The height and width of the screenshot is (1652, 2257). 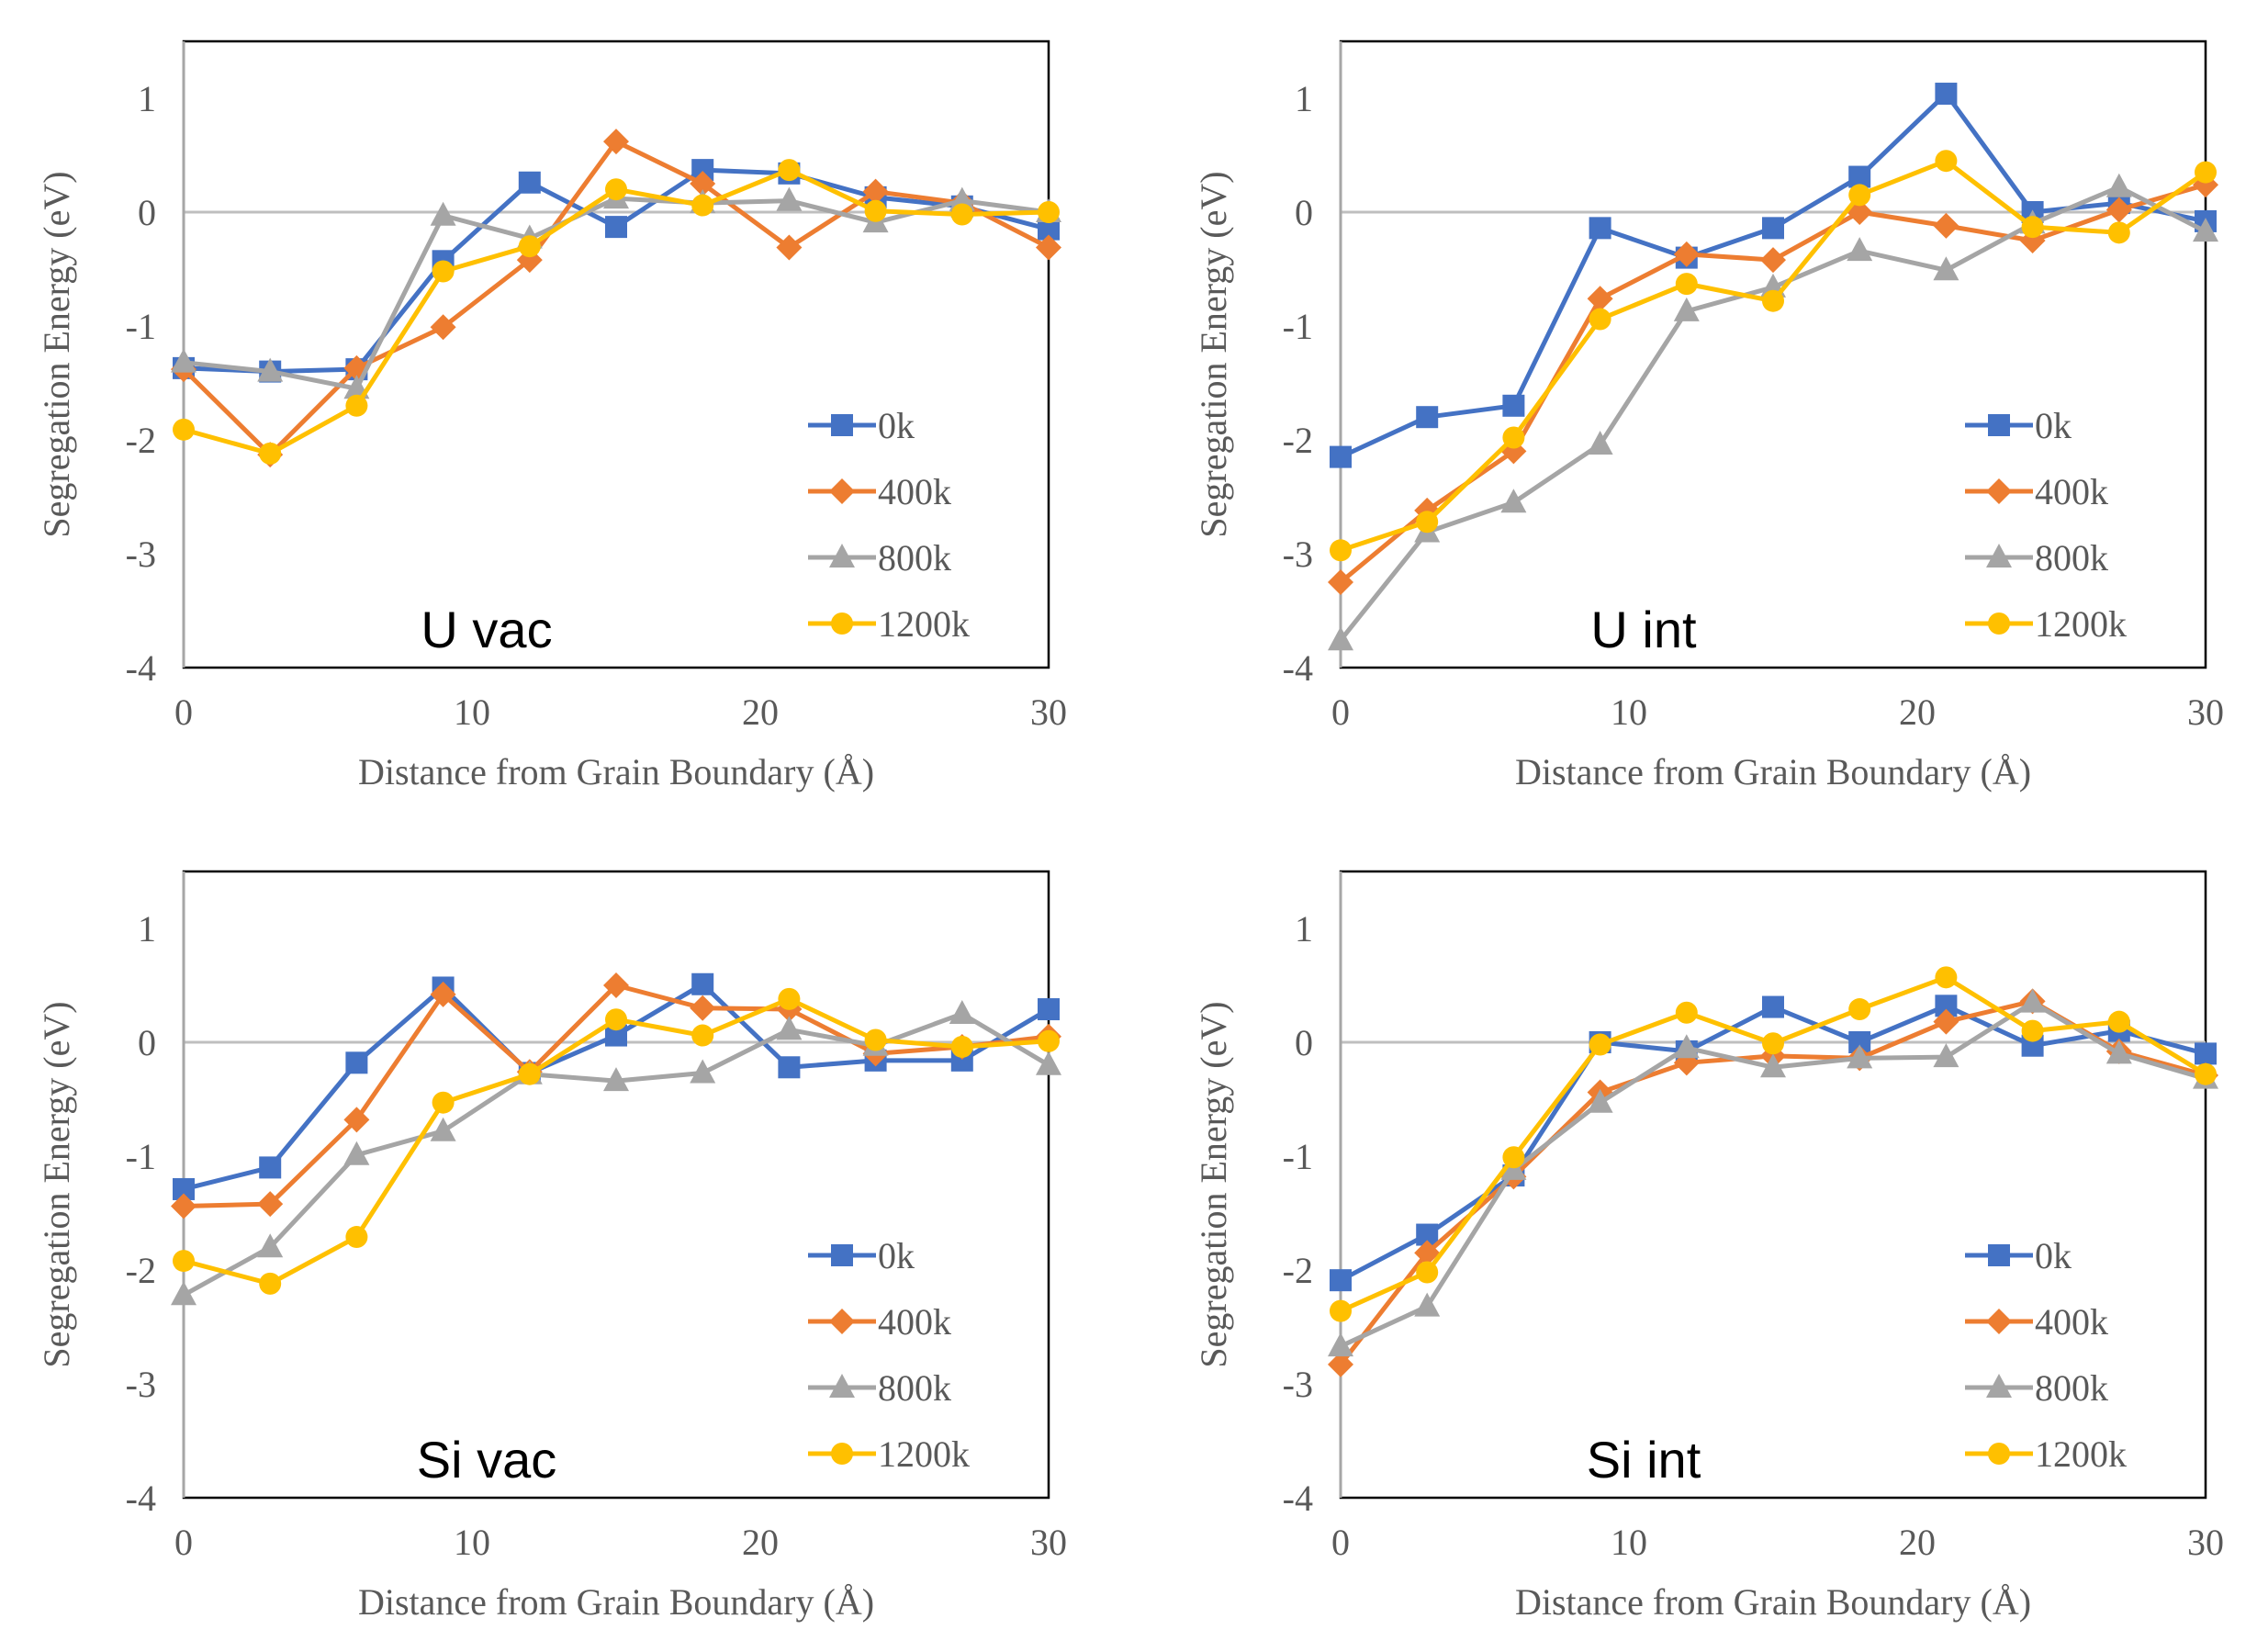 I want to click on series-800k, so click(x=1773, y=1172).